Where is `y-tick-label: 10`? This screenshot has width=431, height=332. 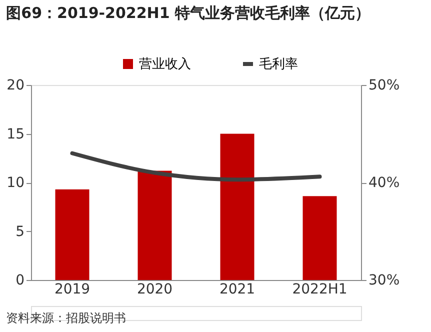
y-tick-label: 10 is located at coordinates (15, 183).